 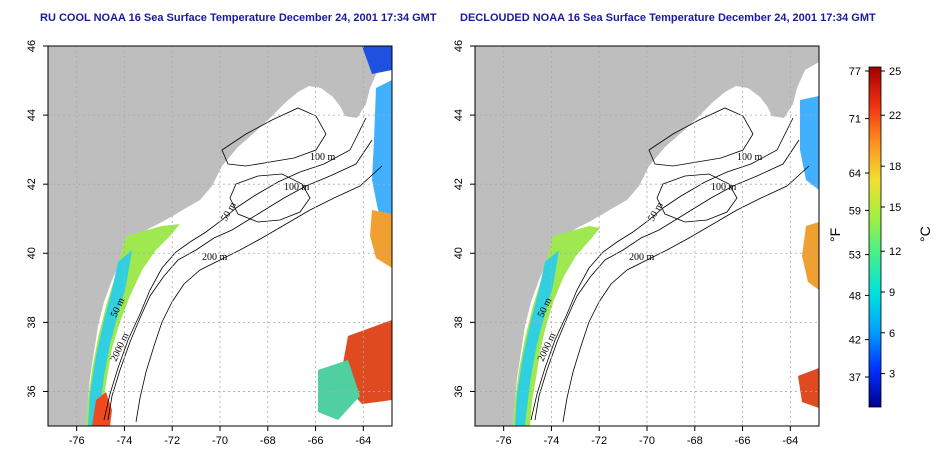 I want to click on f-tick-label: 53, so click(x=855, y=256).